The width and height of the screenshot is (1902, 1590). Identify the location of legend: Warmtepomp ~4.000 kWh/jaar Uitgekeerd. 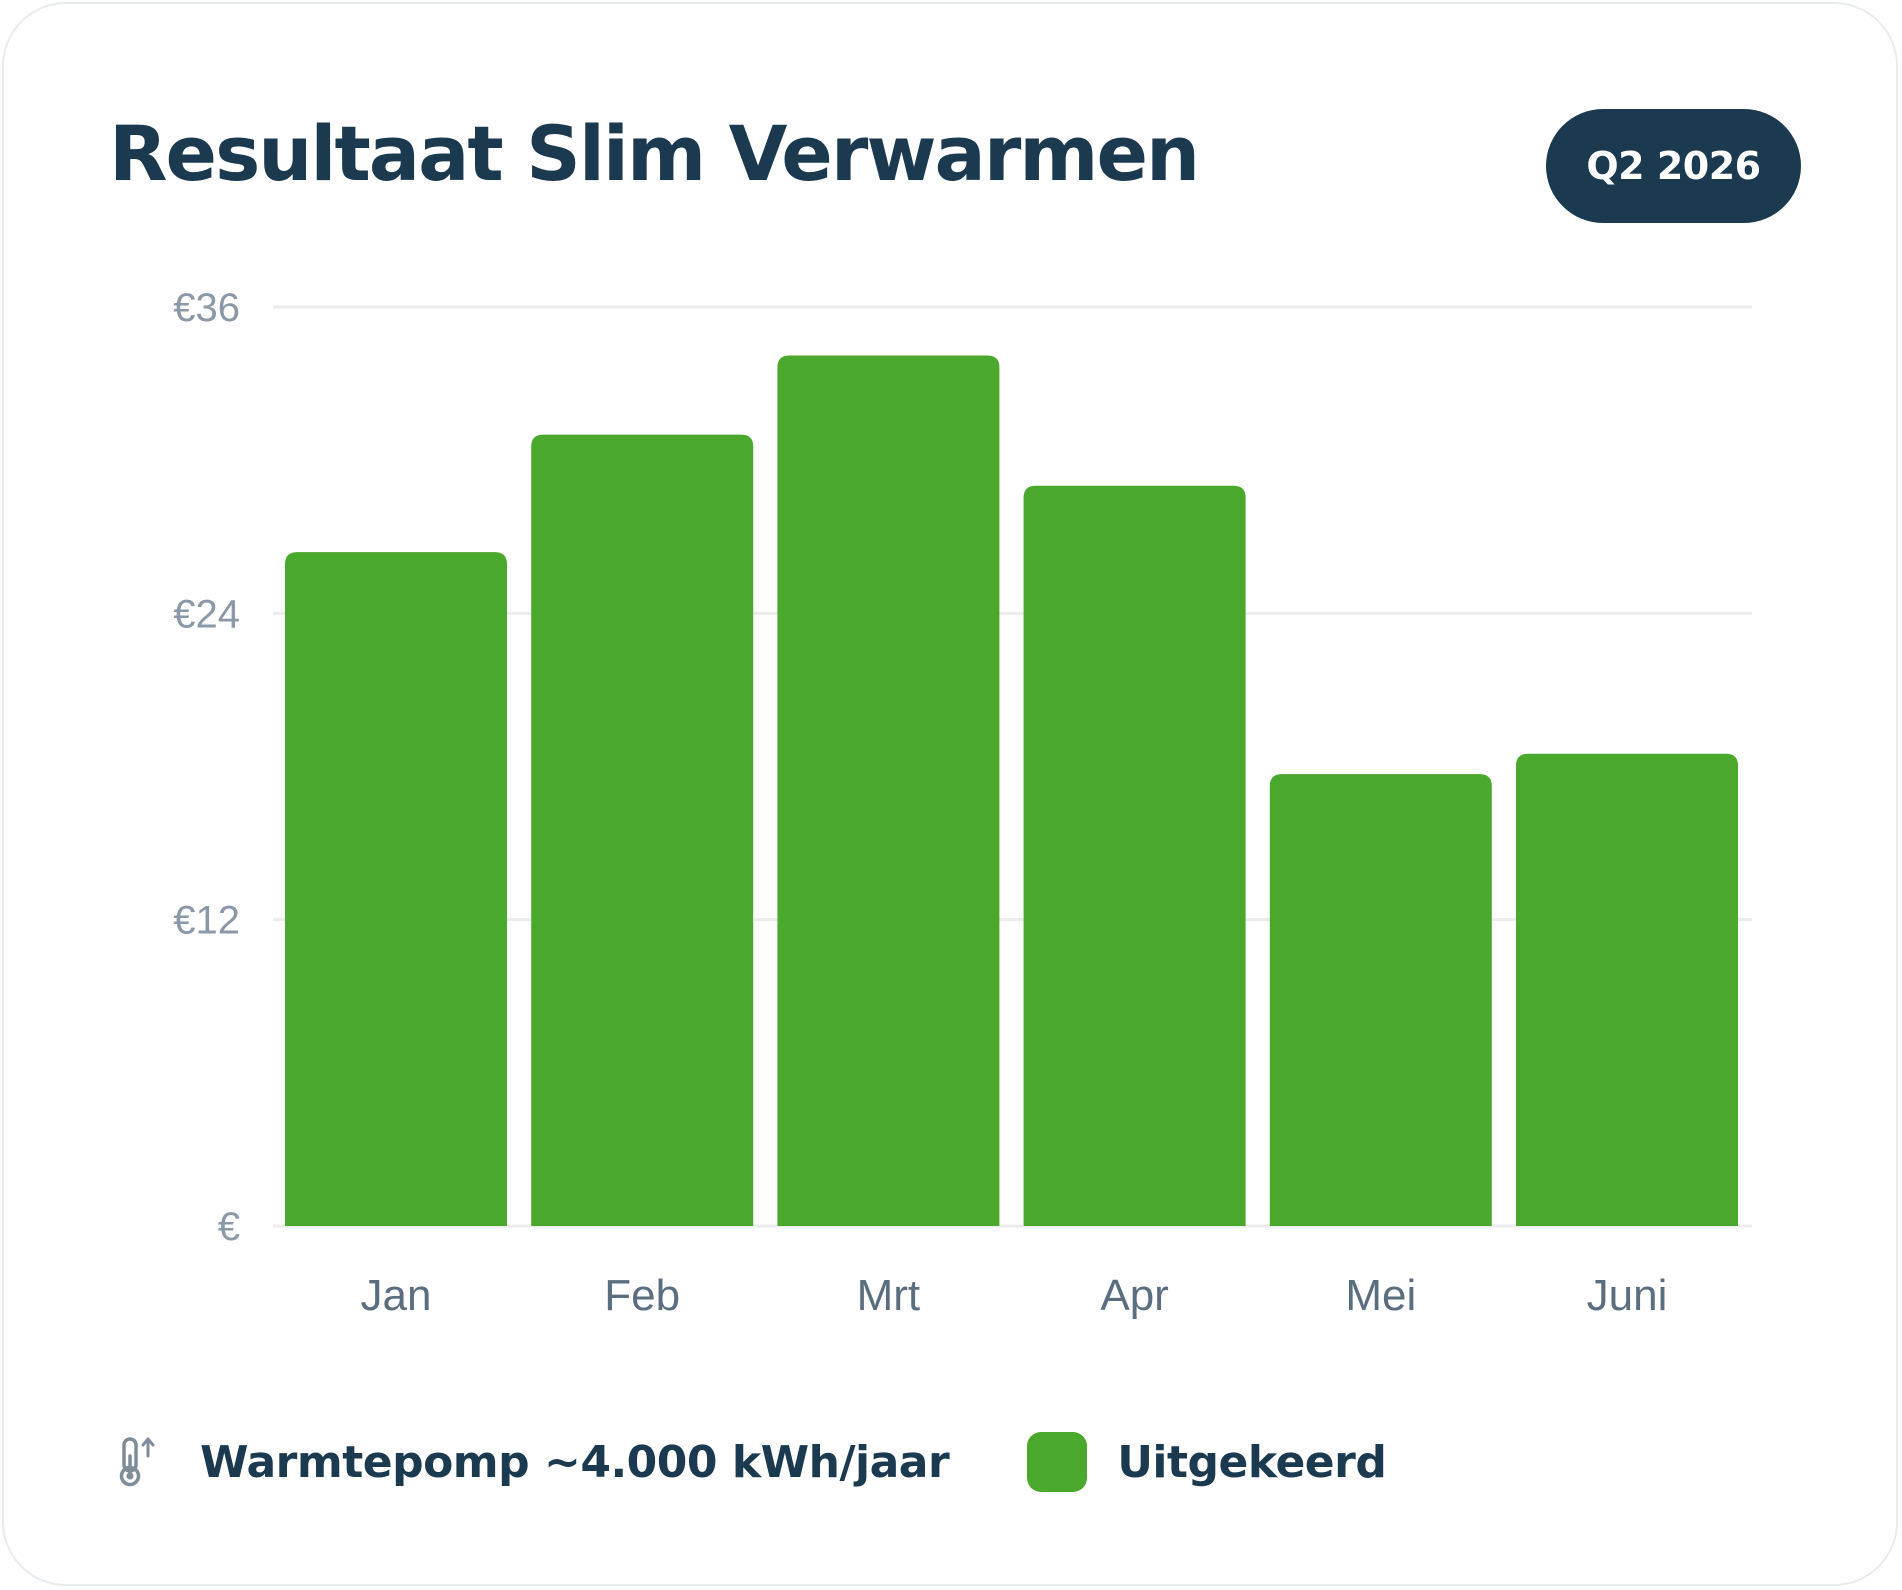
(749, 1462).